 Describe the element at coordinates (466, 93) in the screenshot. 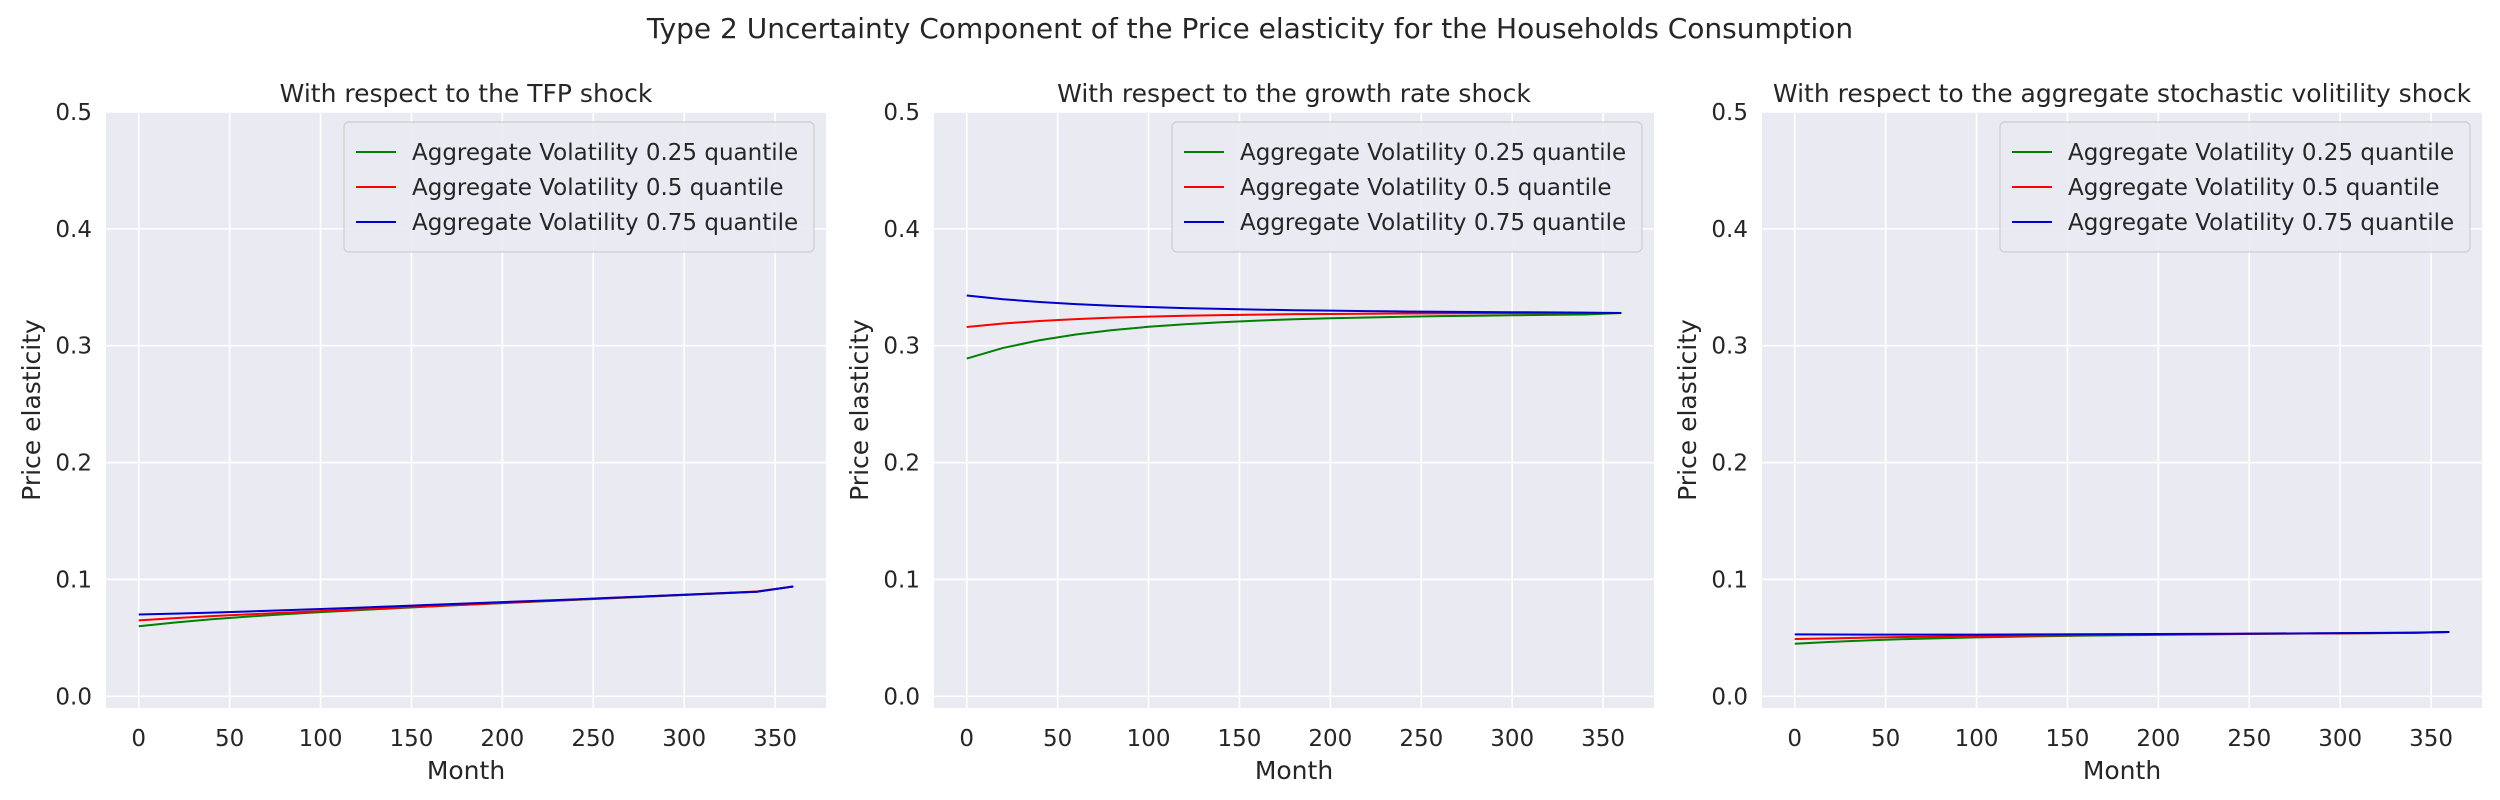

I see `chart-title: With respect to the TFP shock` at that location.